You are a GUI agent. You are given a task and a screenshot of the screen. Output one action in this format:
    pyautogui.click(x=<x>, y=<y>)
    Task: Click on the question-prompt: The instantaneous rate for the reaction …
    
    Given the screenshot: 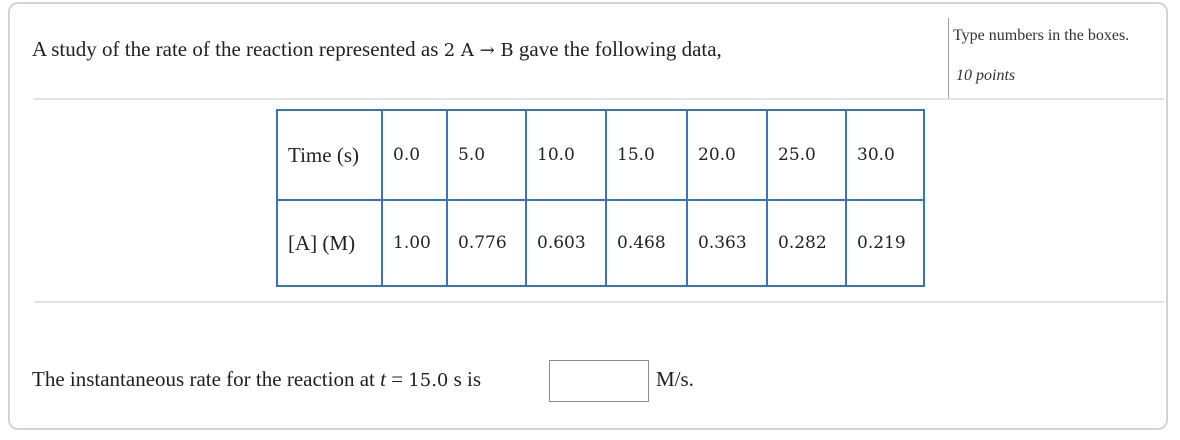 What is the action you would take?
    pyautogui.click(x=256, y=379)
    